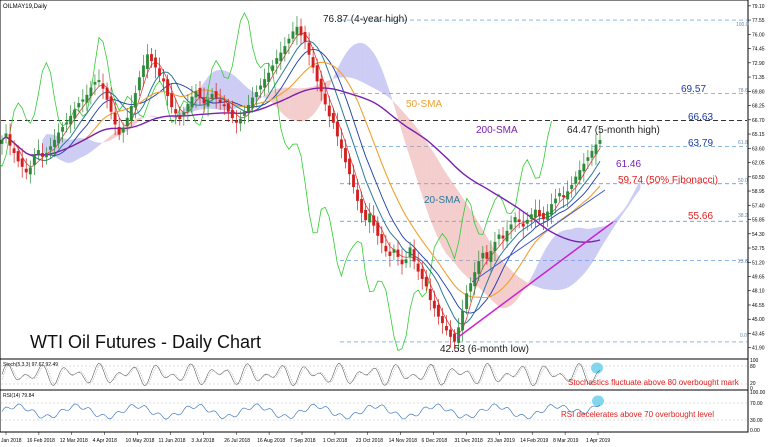 The width and height of the screenshot is (768, 447). Describe the element at coordinates (271, 441) in the screenshot. I see `x-tick-label: 16 Aug 2018` at that location.